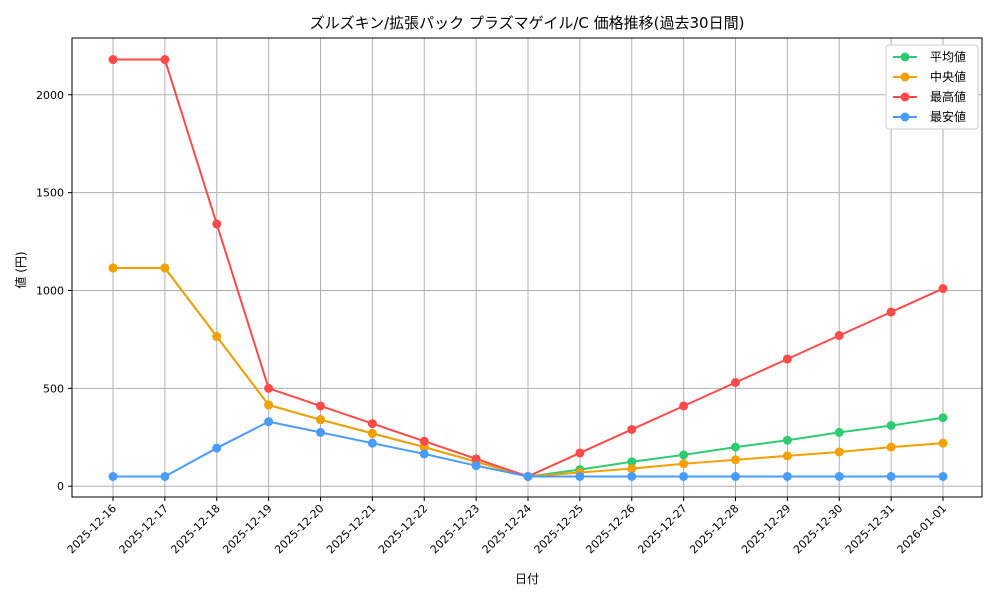 Image resolution: width=1000 pixels, height=604 pixels. What do you see at coordinates (50, 193) in the screenshot?
I see `y-tick-label: 1500` at bounding box center [50, 193].